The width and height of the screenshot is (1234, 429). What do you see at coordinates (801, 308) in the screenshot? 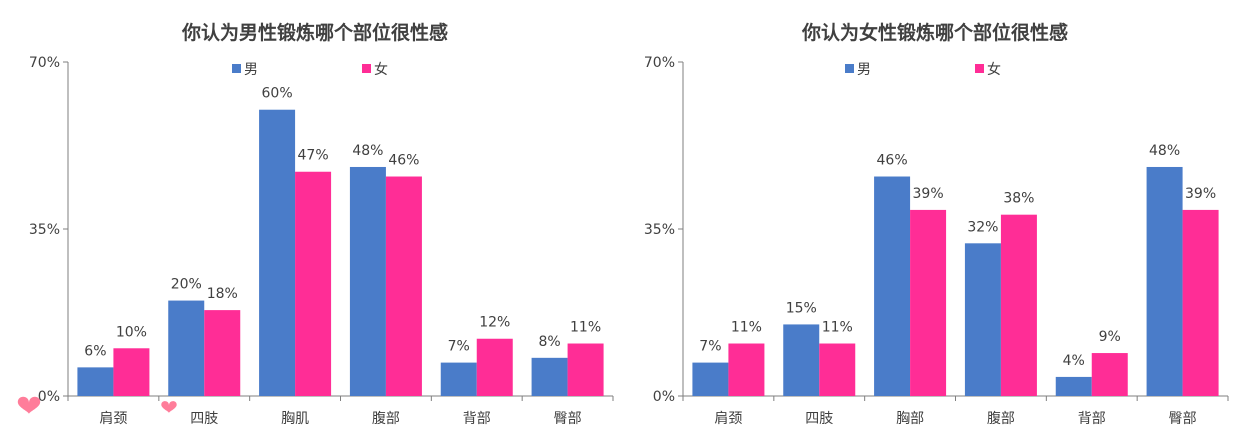
I see `data-label: 15%` at bounding box center [801, 308].